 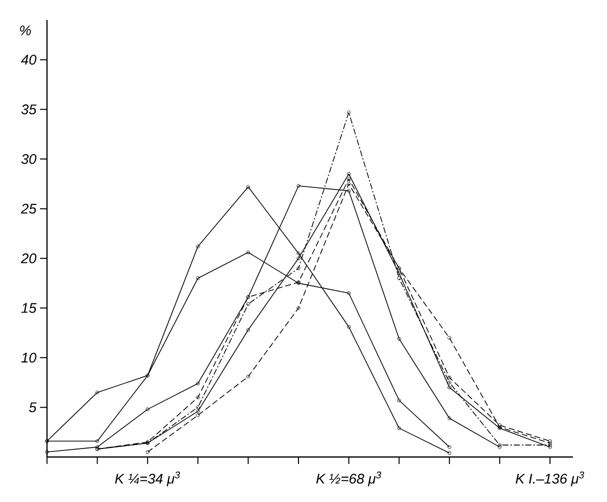 I want to click on y-tick-label: 5, so click(x=33, y=407).